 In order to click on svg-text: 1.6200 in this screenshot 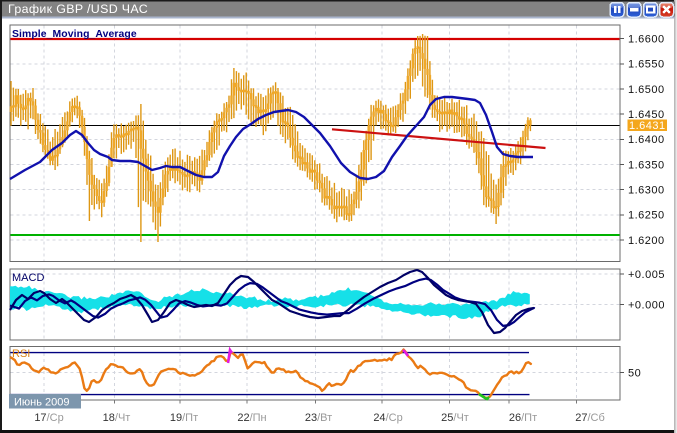, I will do `click(646, 241)`.